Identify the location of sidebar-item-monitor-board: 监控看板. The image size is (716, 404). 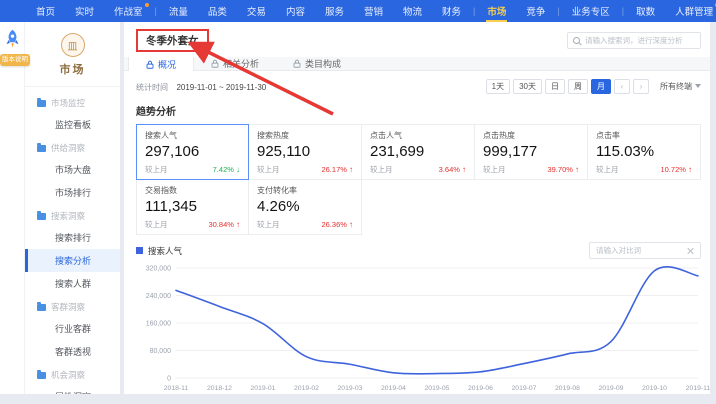
(73, 125).